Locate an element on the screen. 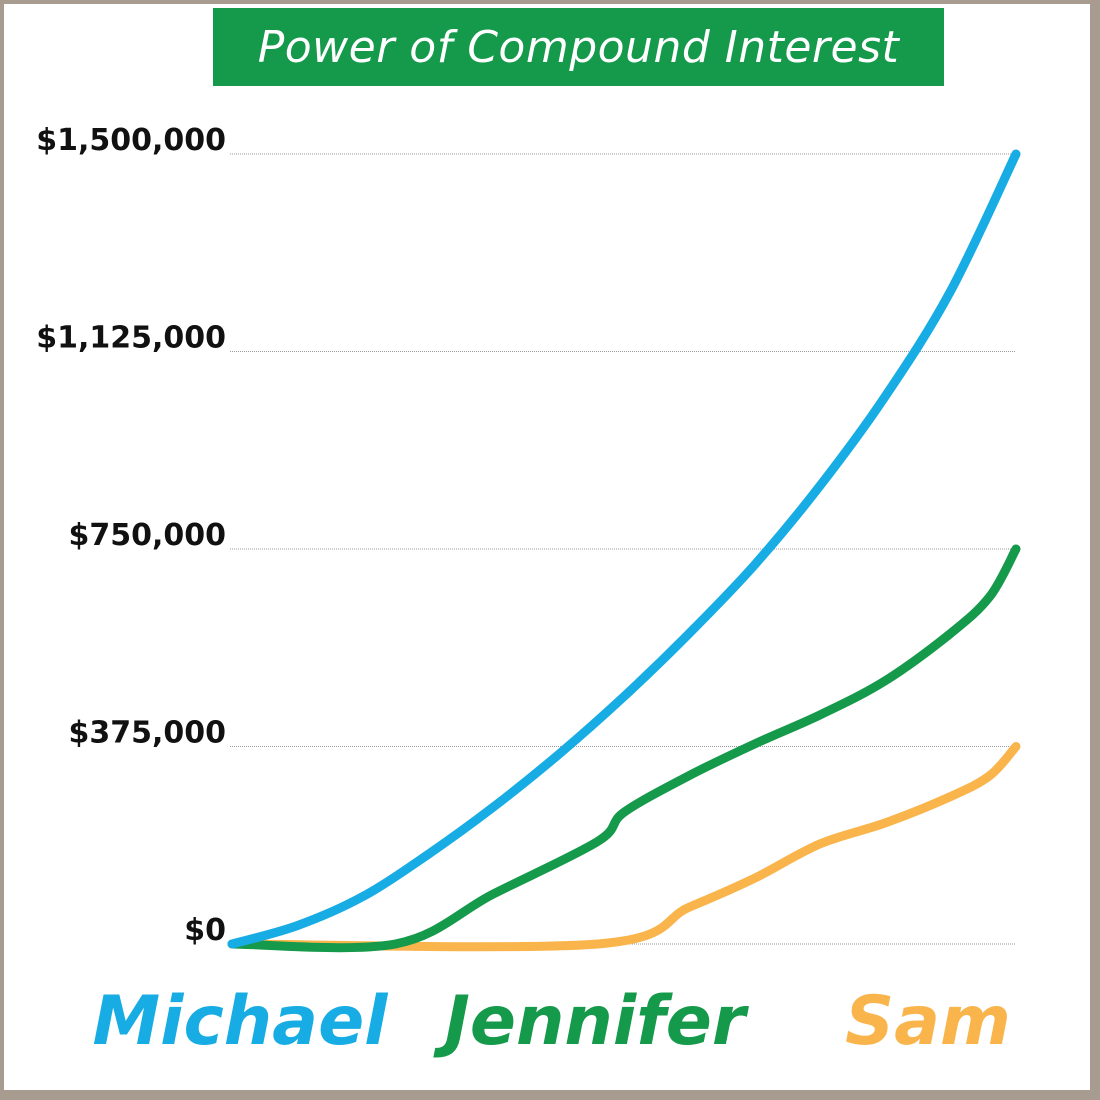  y-tick-label: $1,125,000 is located at coordinates (131, 338).